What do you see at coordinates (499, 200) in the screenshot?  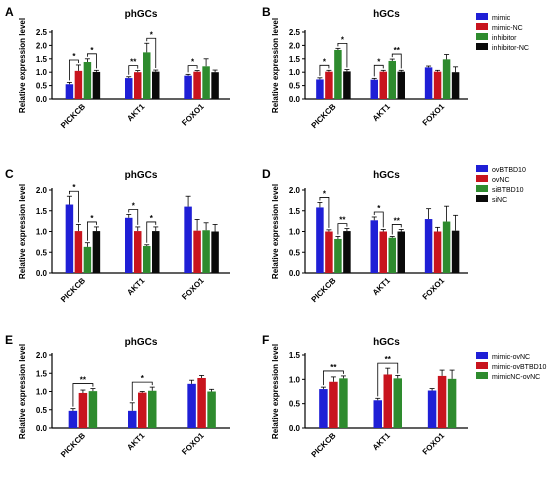 I see `legend-label: siNC` at bounding box center [499, 200].